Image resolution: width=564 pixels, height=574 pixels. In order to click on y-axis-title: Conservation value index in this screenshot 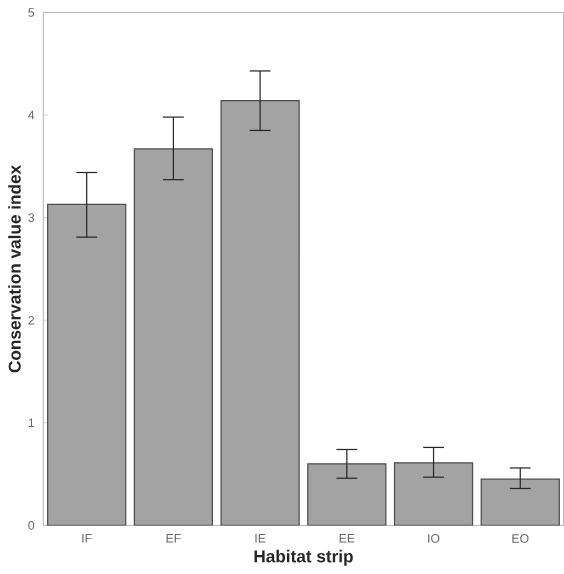, I will do `click(14, 269)`.